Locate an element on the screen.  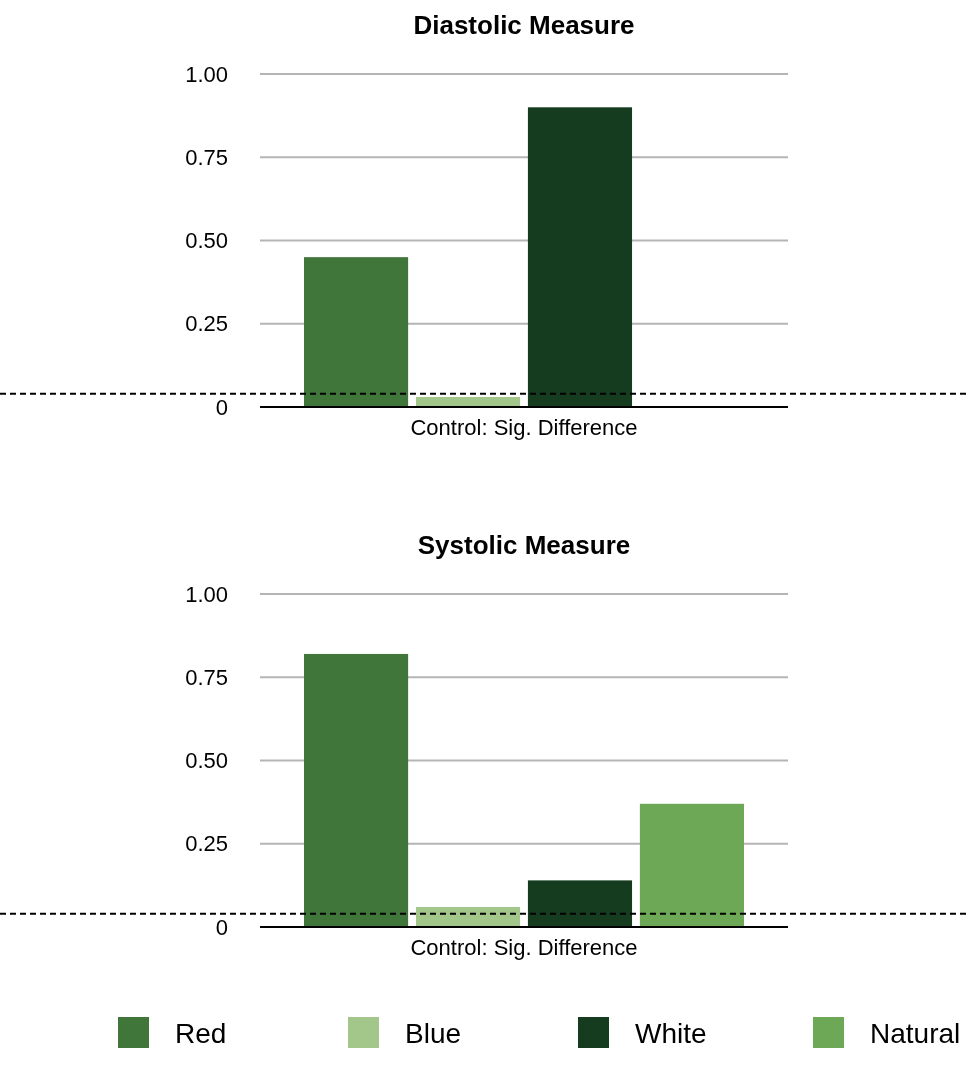
legend-label: Natural is located at coordinates (915, 1033).